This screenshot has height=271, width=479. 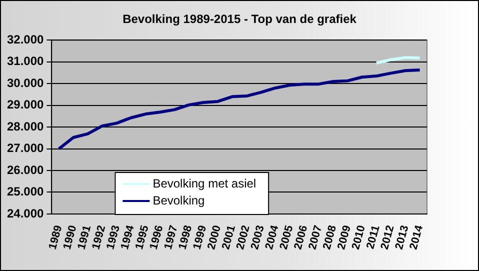 What do you see at coordinates (25, 148) in the screenshot?
I see `y-tick-label: 27.000` at bounding box center [25, 148].